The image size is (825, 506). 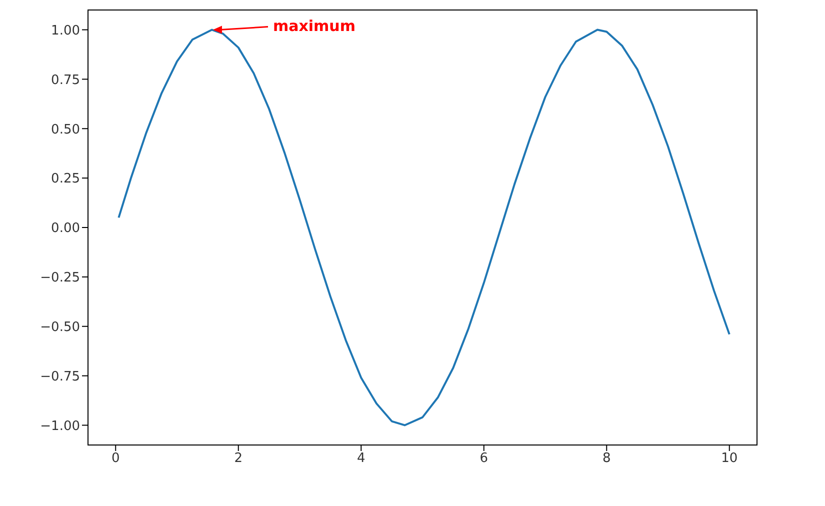 I want to click on y-tick-label: 0.00, so click(x=65, y=228).